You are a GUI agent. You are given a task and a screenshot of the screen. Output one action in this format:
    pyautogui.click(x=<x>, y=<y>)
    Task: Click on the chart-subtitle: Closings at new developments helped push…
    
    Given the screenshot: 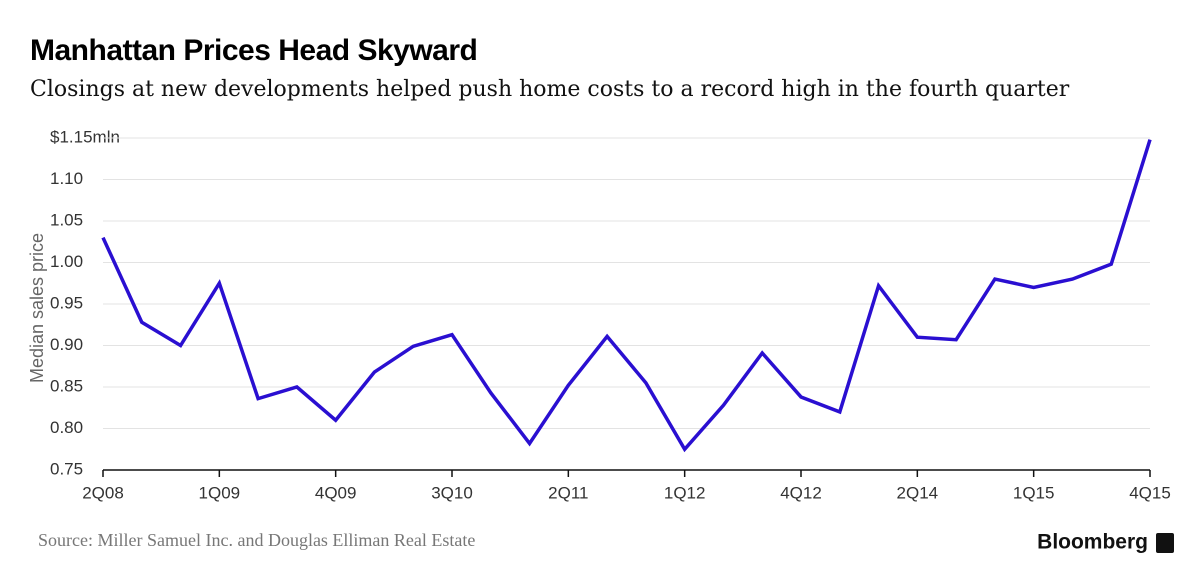 What is the action you would take?
    pyautogui.click(x=550, y=89)
    